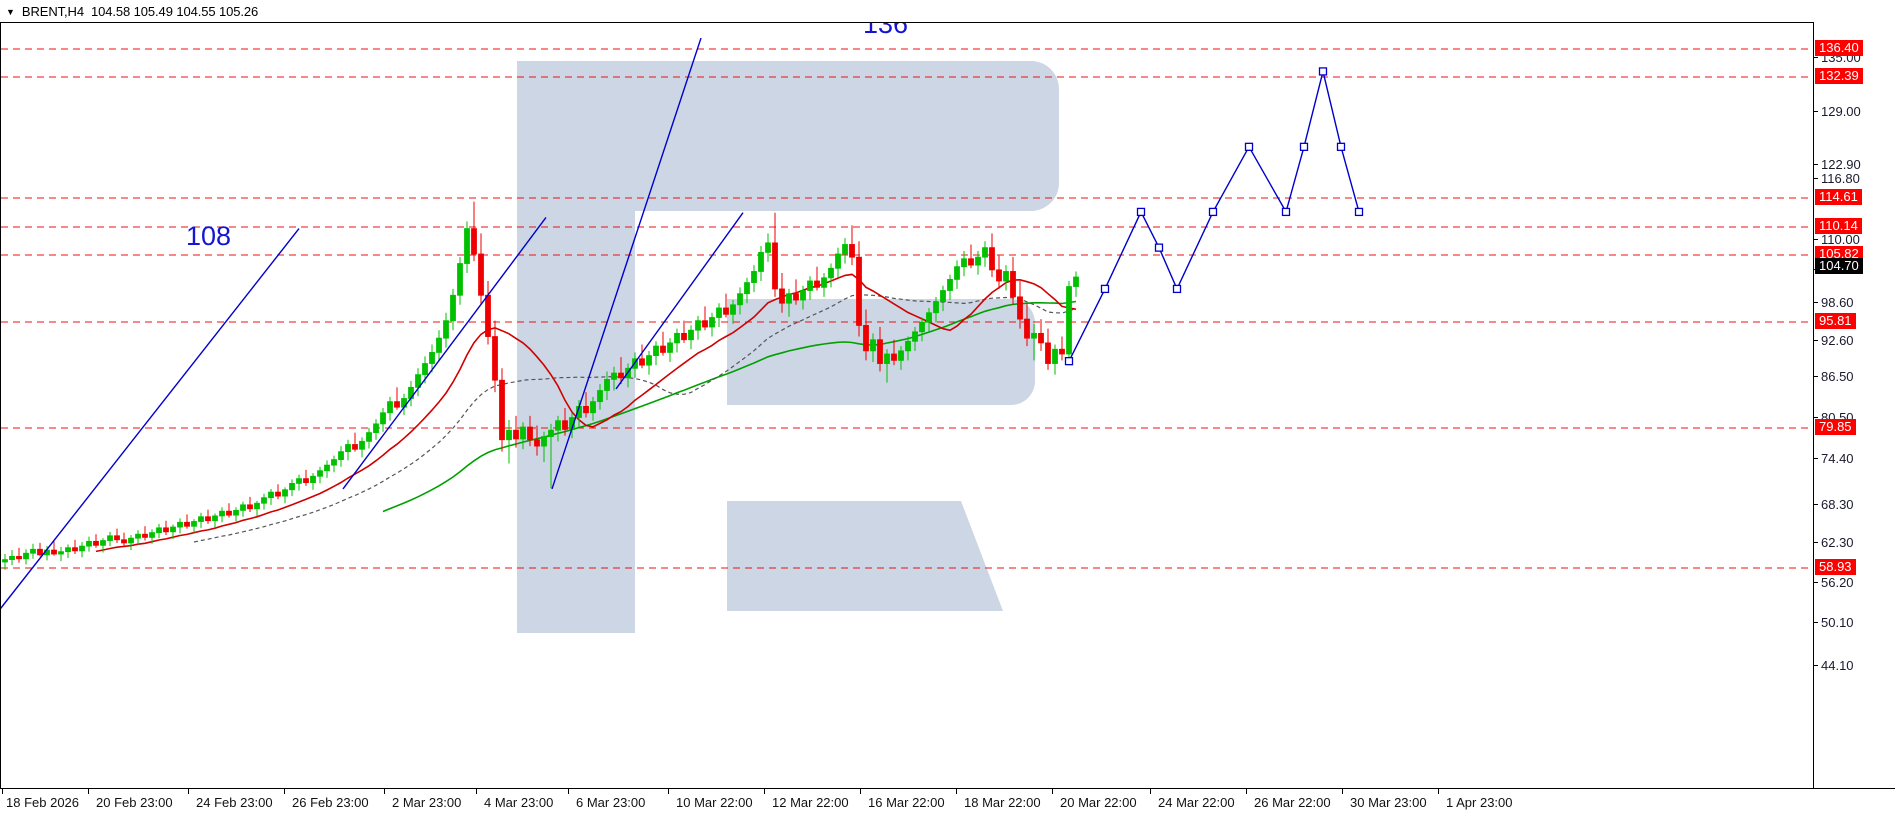 This screenshot has height=820, width=1895. Describe the element at coordinates (1839, 76) in the screenshot. I see `price-level-label: 132.39` at that location.